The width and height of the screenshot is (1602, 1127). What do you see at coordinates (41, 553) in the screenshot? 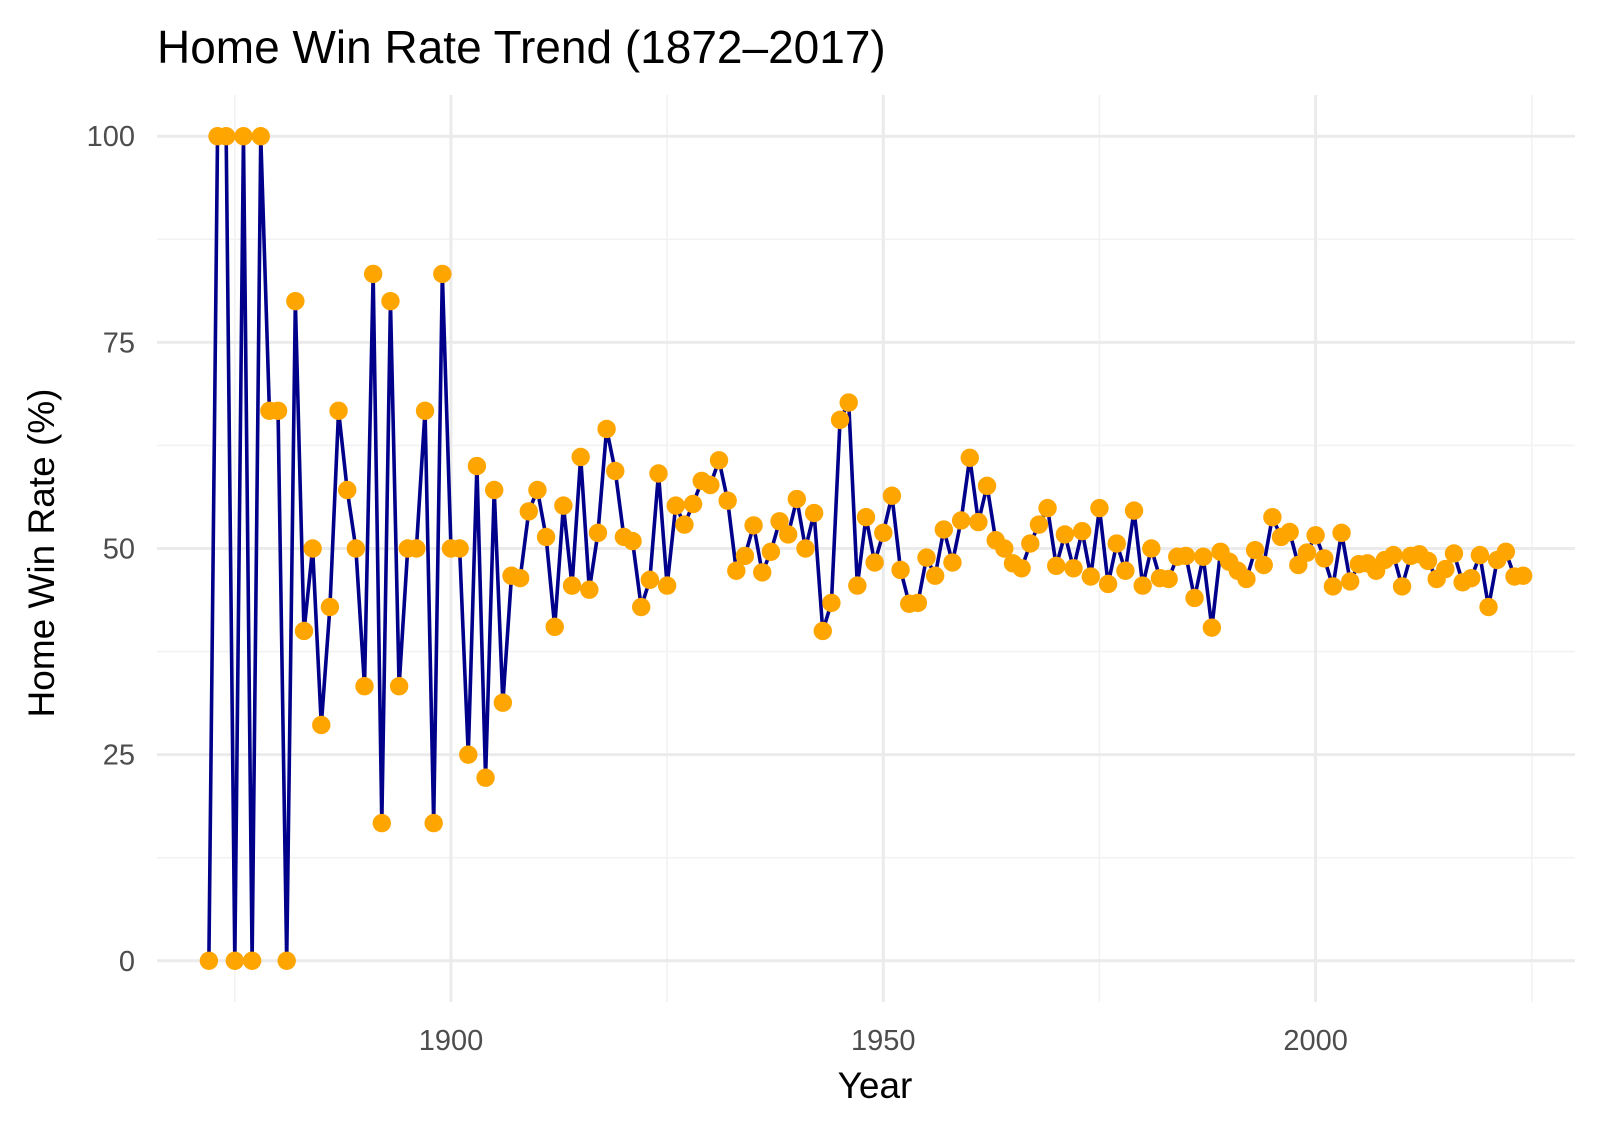
I see `y-axis-title: Home Win Rate (%)` at bounding box center [41, 553].